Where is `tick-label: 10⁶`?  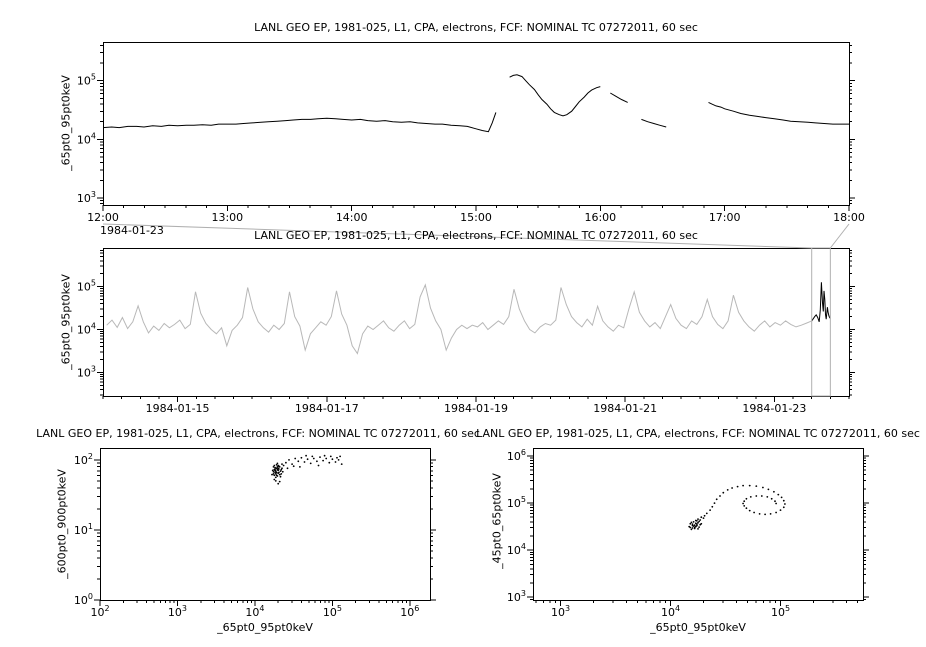
tick-label: 10⁶ is located at coordinates (409, 611).